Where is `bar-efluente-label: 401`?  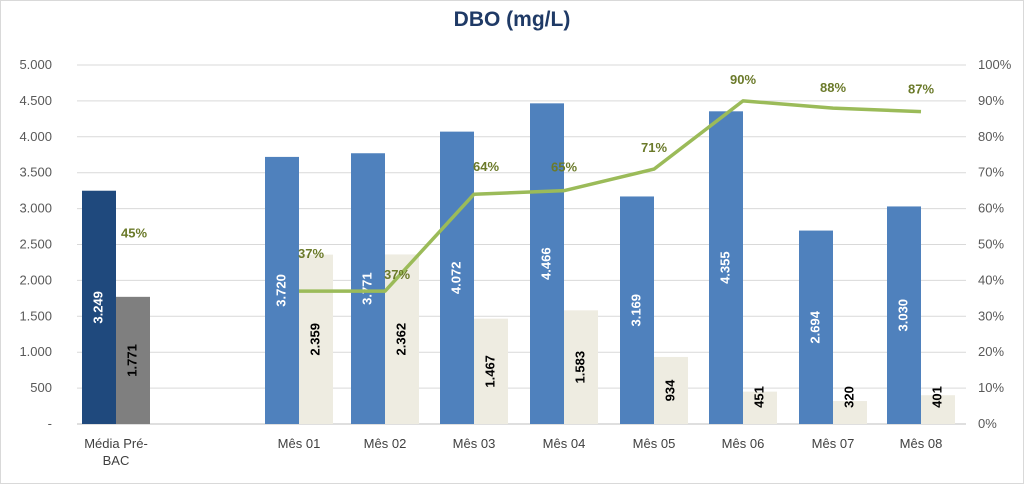
bar-efluente-label: 401 is located at coordinates (936, 397).